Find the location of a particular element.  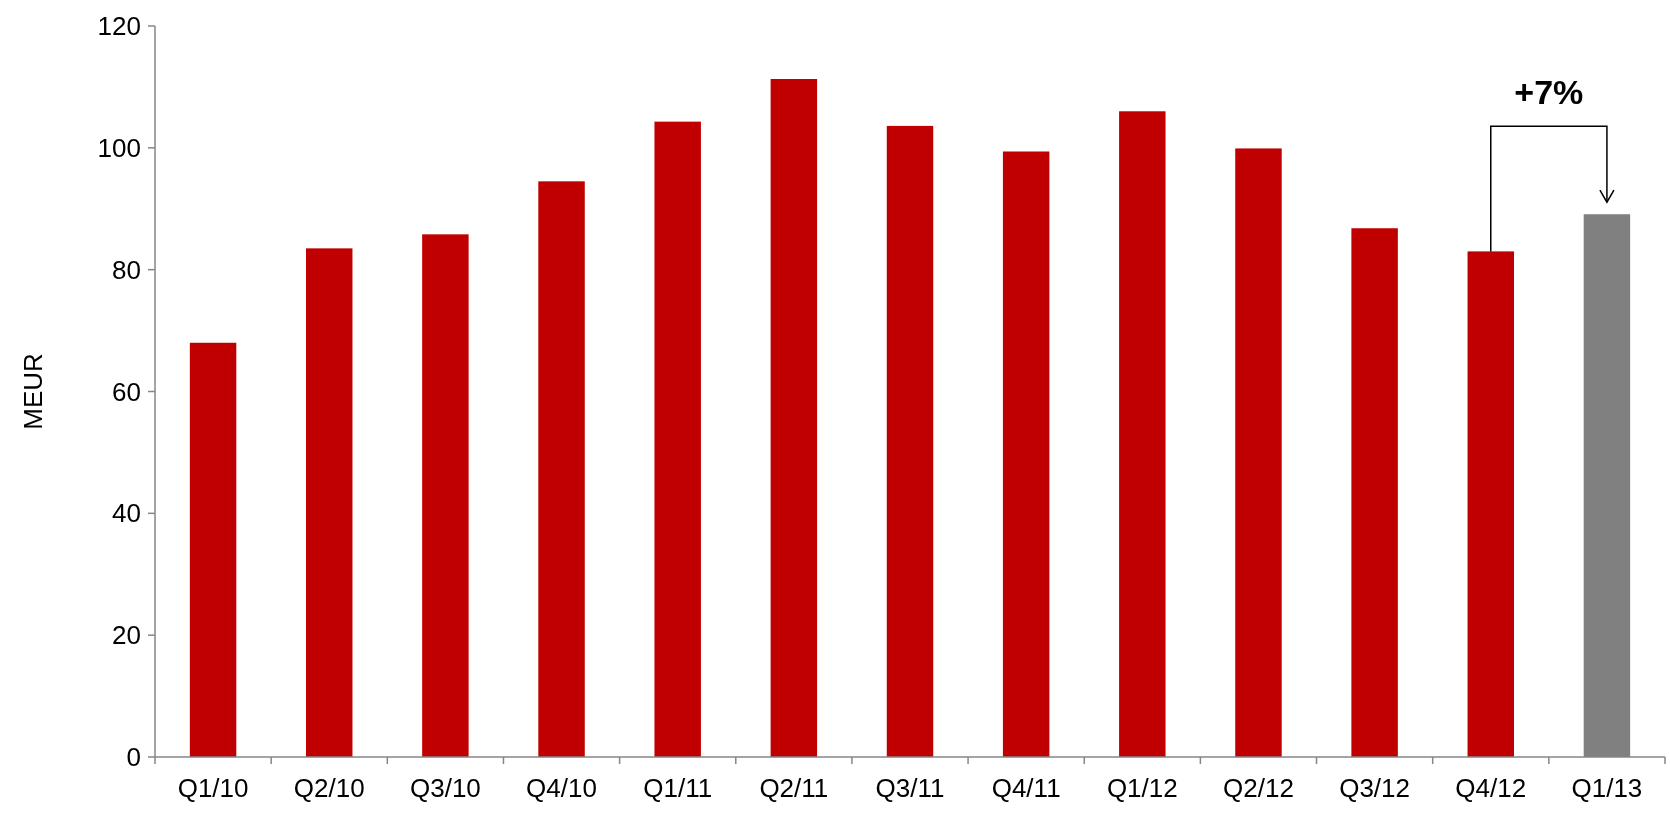

x-tick-label: Q2/11 is located at coordinates (794, 788).